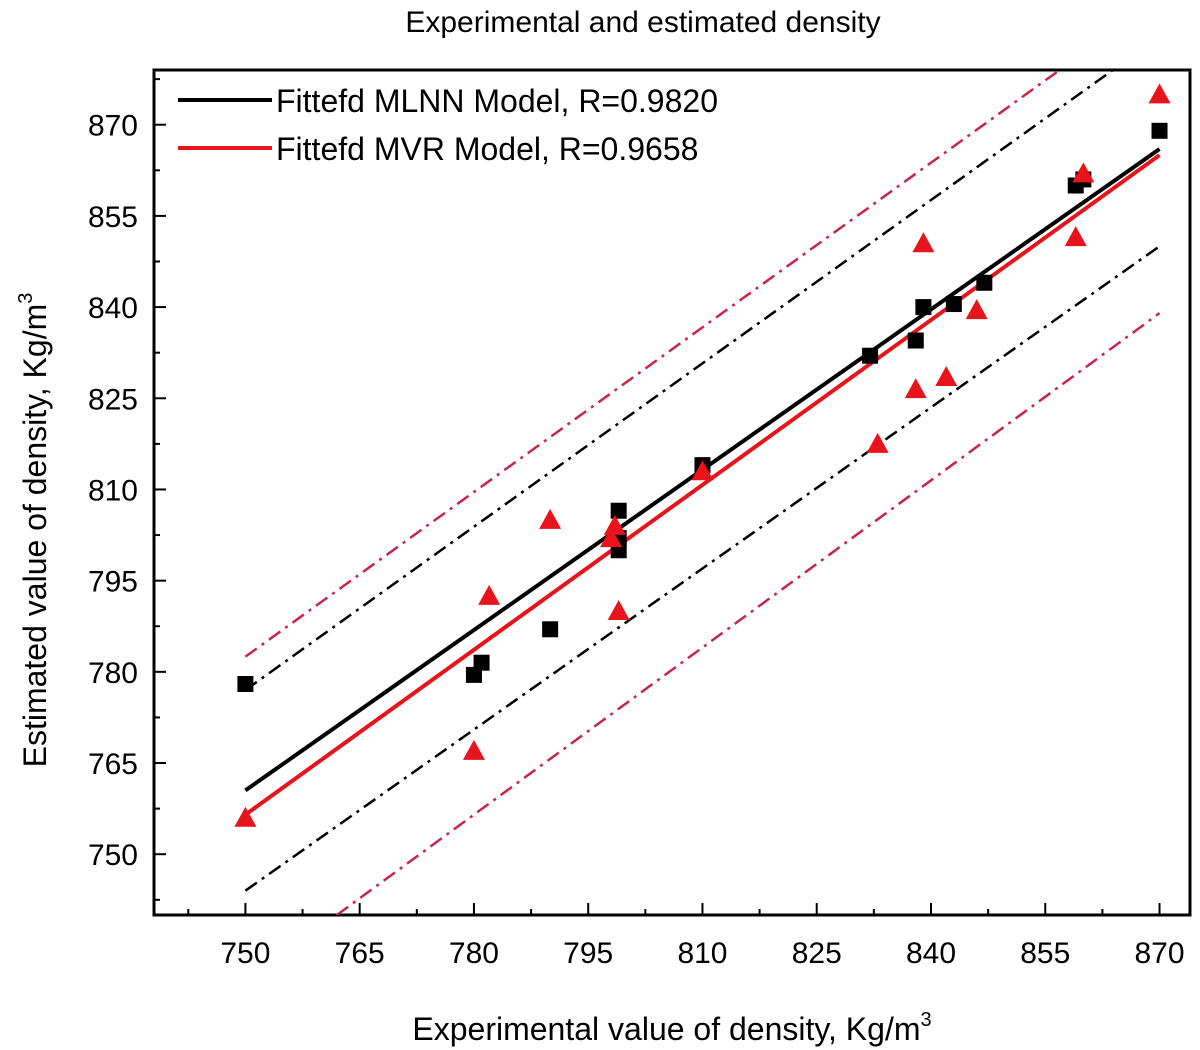 Image resolution: width=1200 pixels, height=1050 pixels. Describe the element at coordinates (588, 953) in the screenshot. I see `x-tick-label: 795` at that location.